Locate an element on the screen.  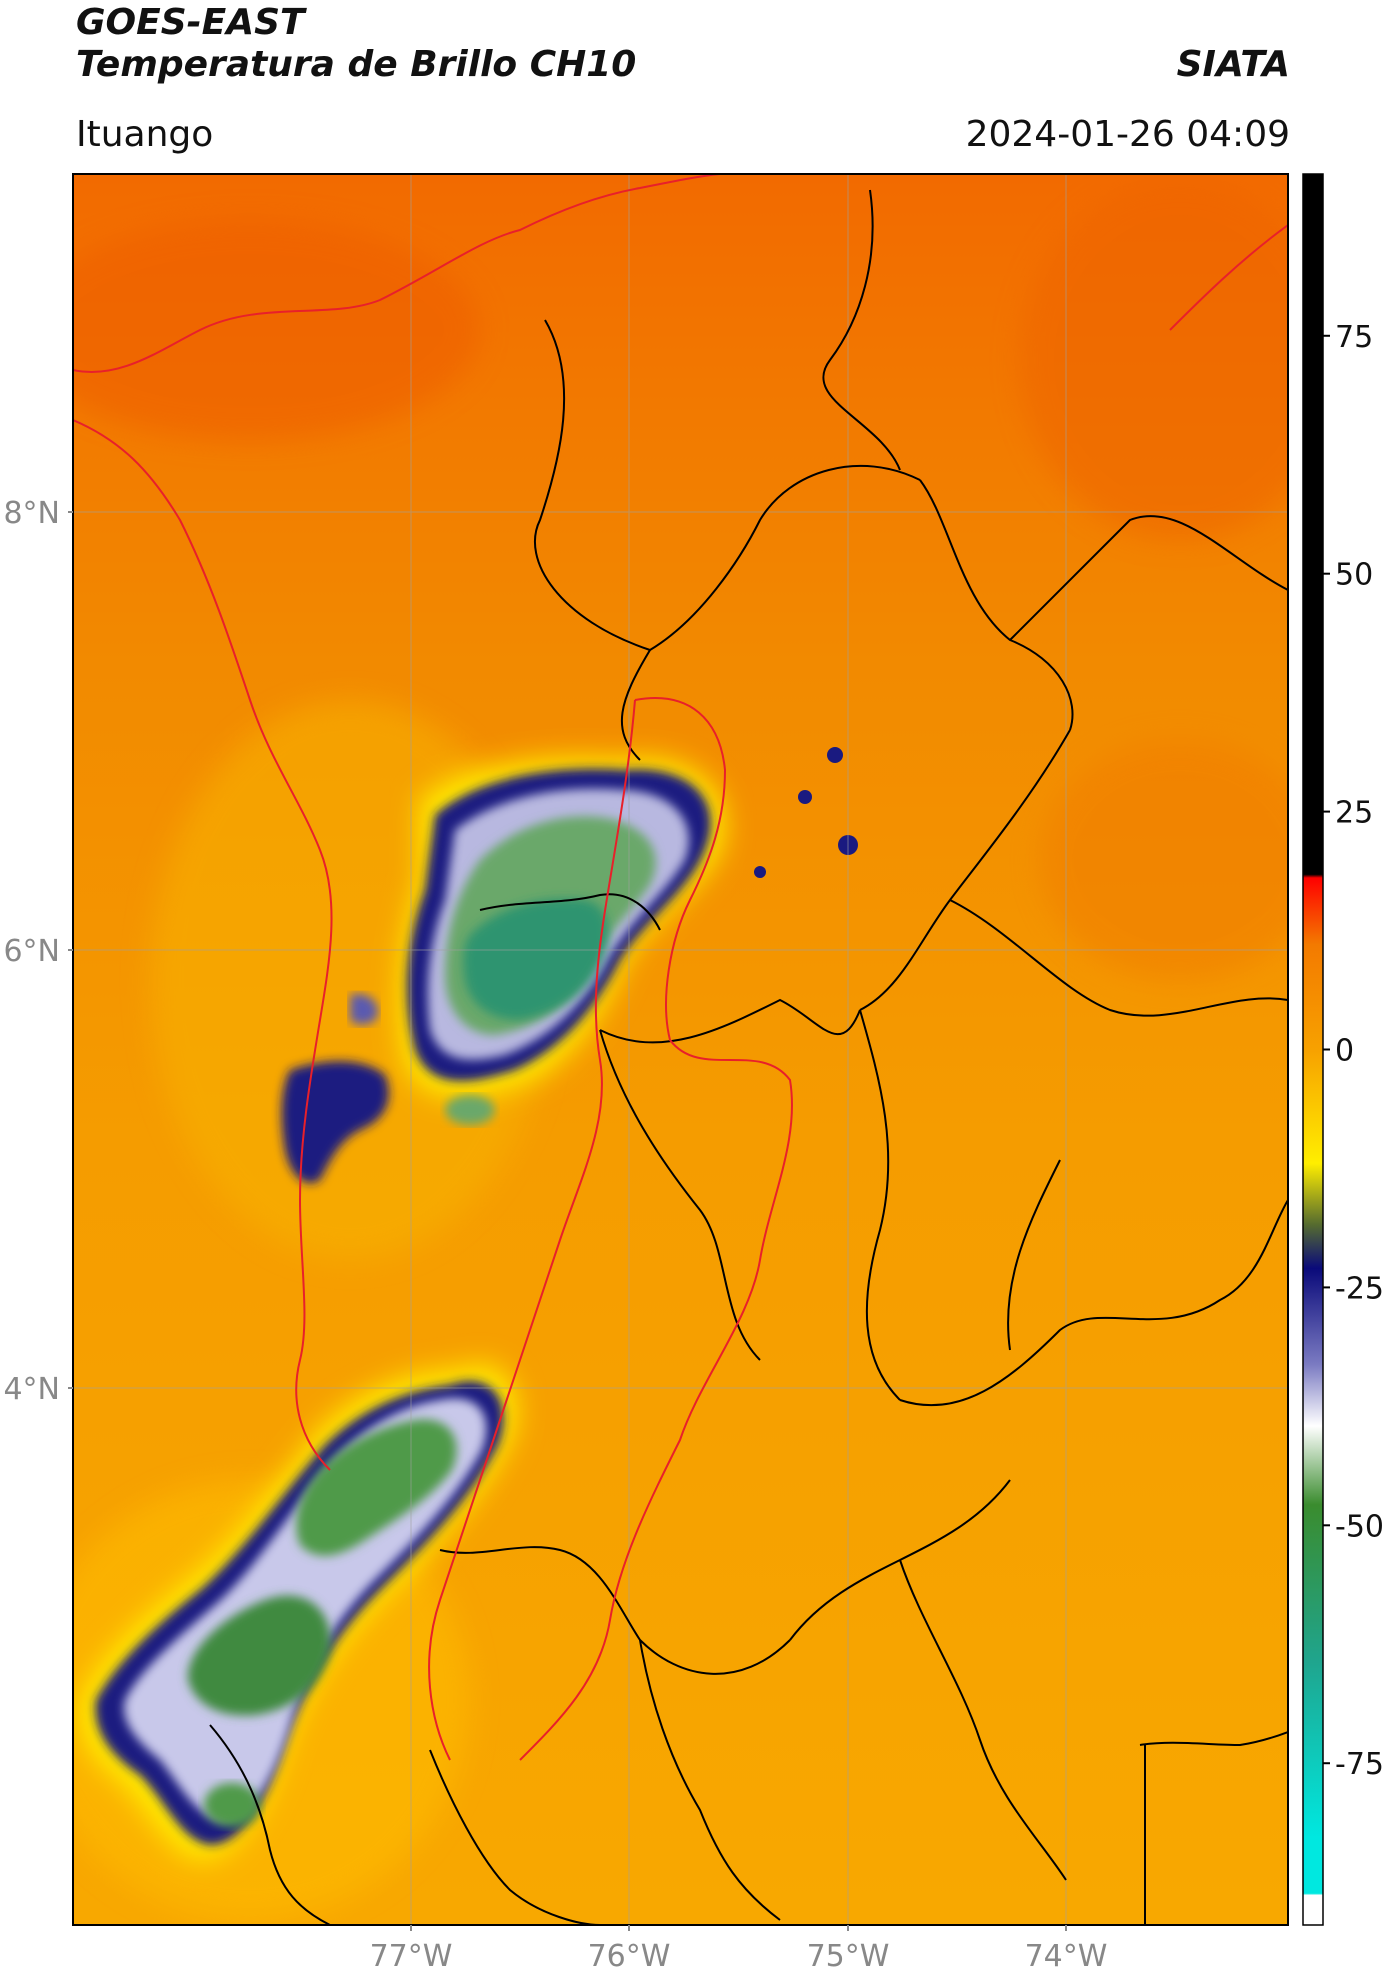
colorbar-tick-label: 50 is located at coordinates (1354, 575).